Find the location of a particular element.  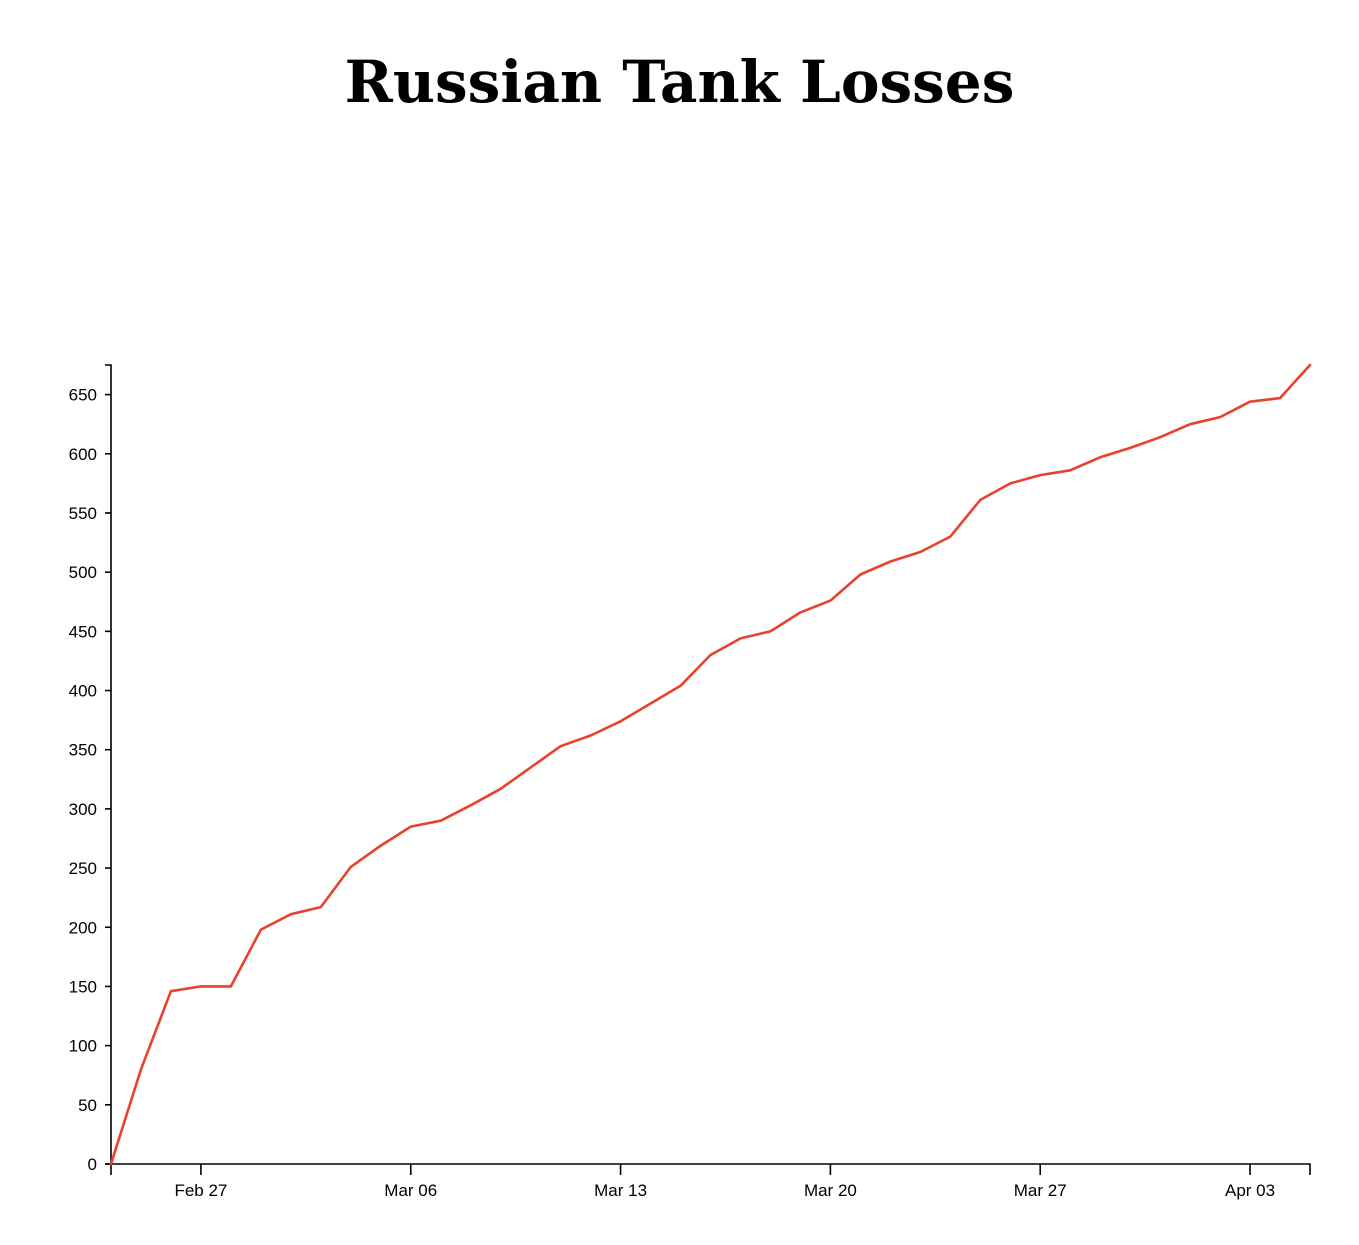

y-tick-label: 0 is located at coordinates (92, 1164).